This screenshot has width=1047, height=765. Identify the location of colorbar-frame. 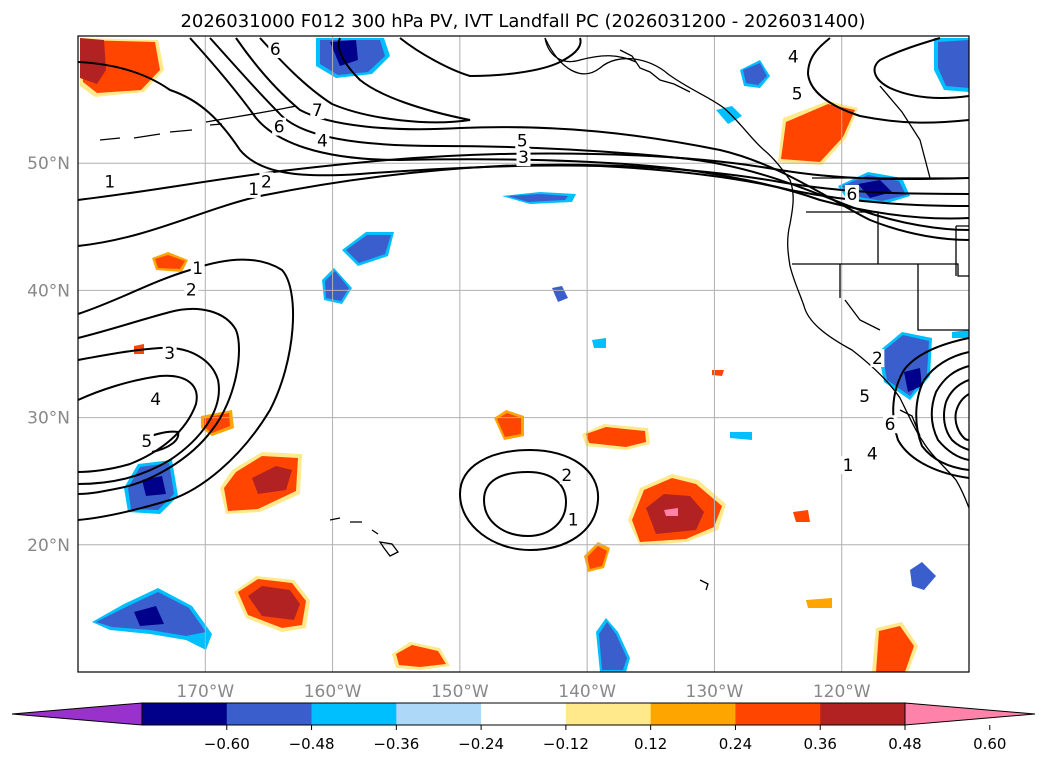
(523, 714).